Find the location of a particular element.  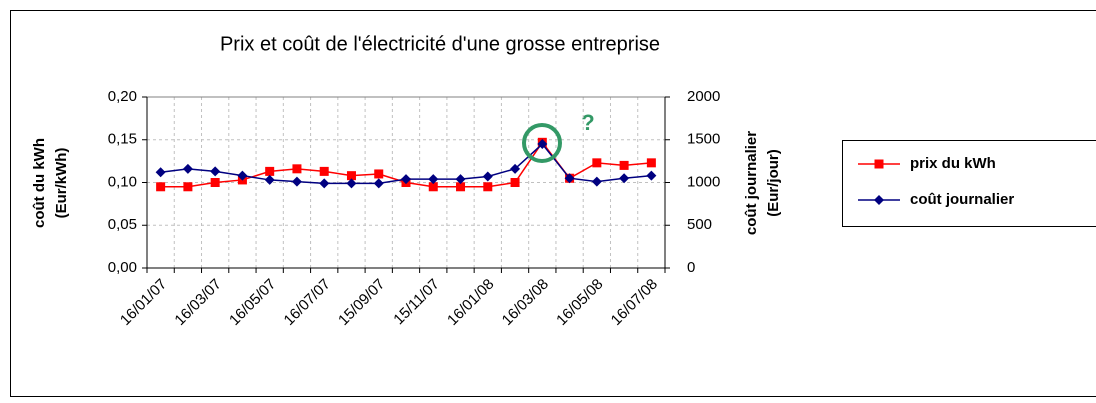

annotation: ? is located at coordinates (587, 122).